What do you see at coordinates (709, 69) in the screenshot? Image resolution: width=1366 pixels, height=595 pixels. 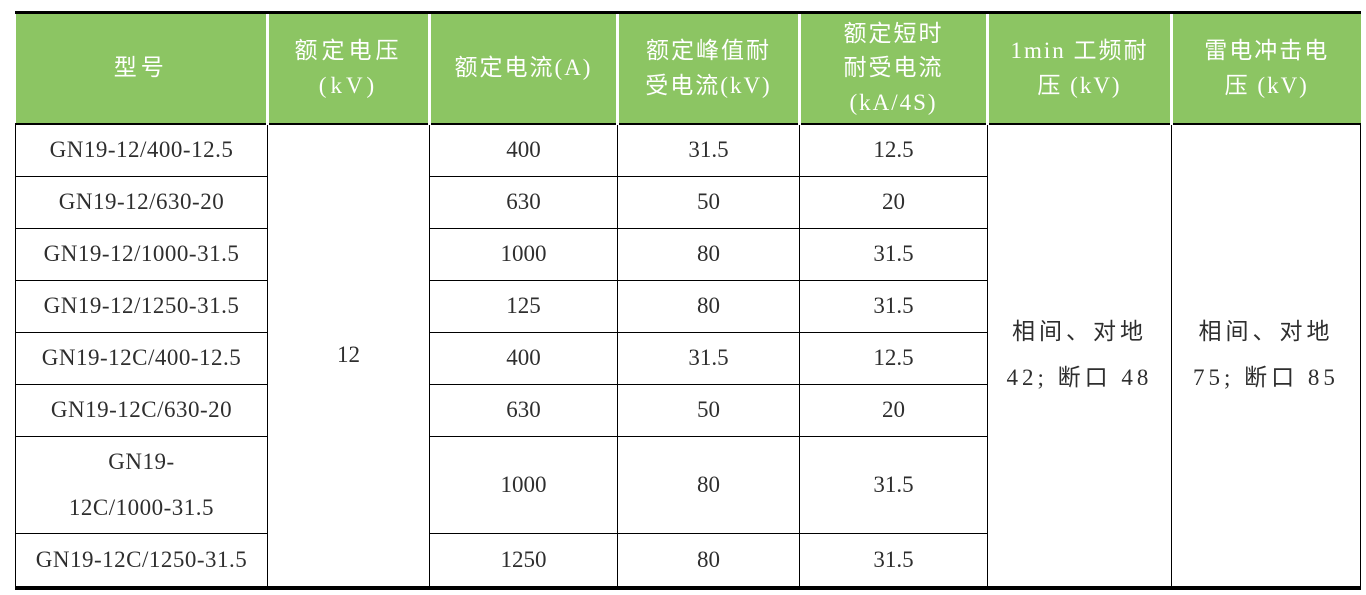 I see `header-peak-withstand-current: 额定峰值耐 受电流(kV)` at bounding box center [709, 69].